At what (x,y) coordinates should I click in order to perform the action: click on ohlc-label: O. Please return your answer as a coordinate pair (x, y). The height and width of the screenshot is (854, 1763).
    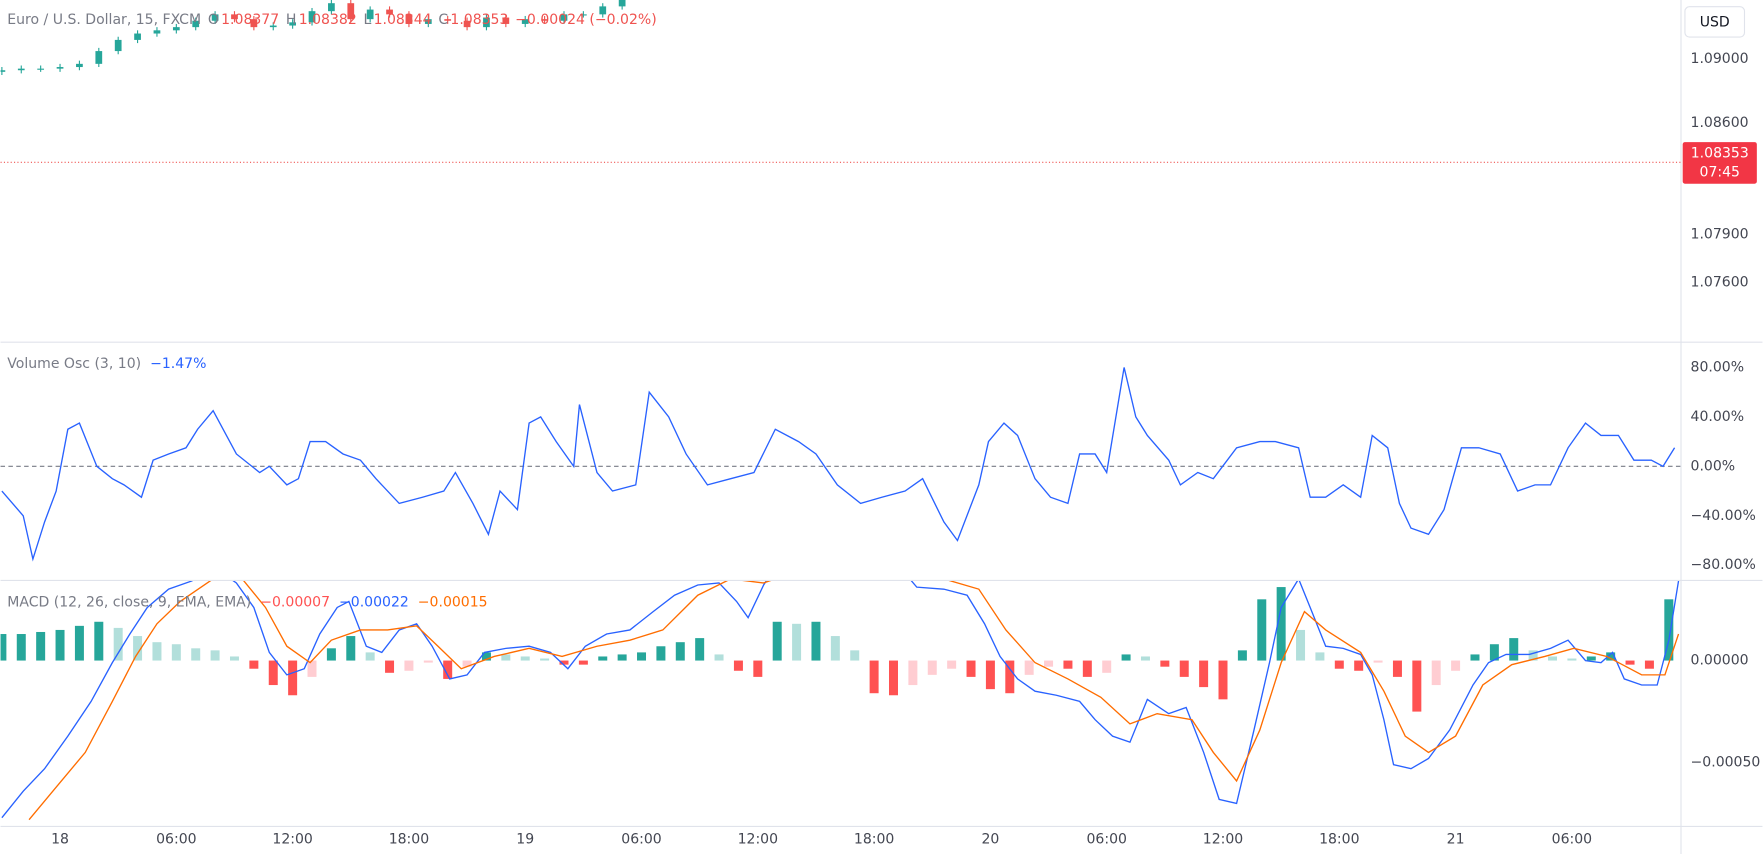
    Looking at the image, I should click on (213, 20).